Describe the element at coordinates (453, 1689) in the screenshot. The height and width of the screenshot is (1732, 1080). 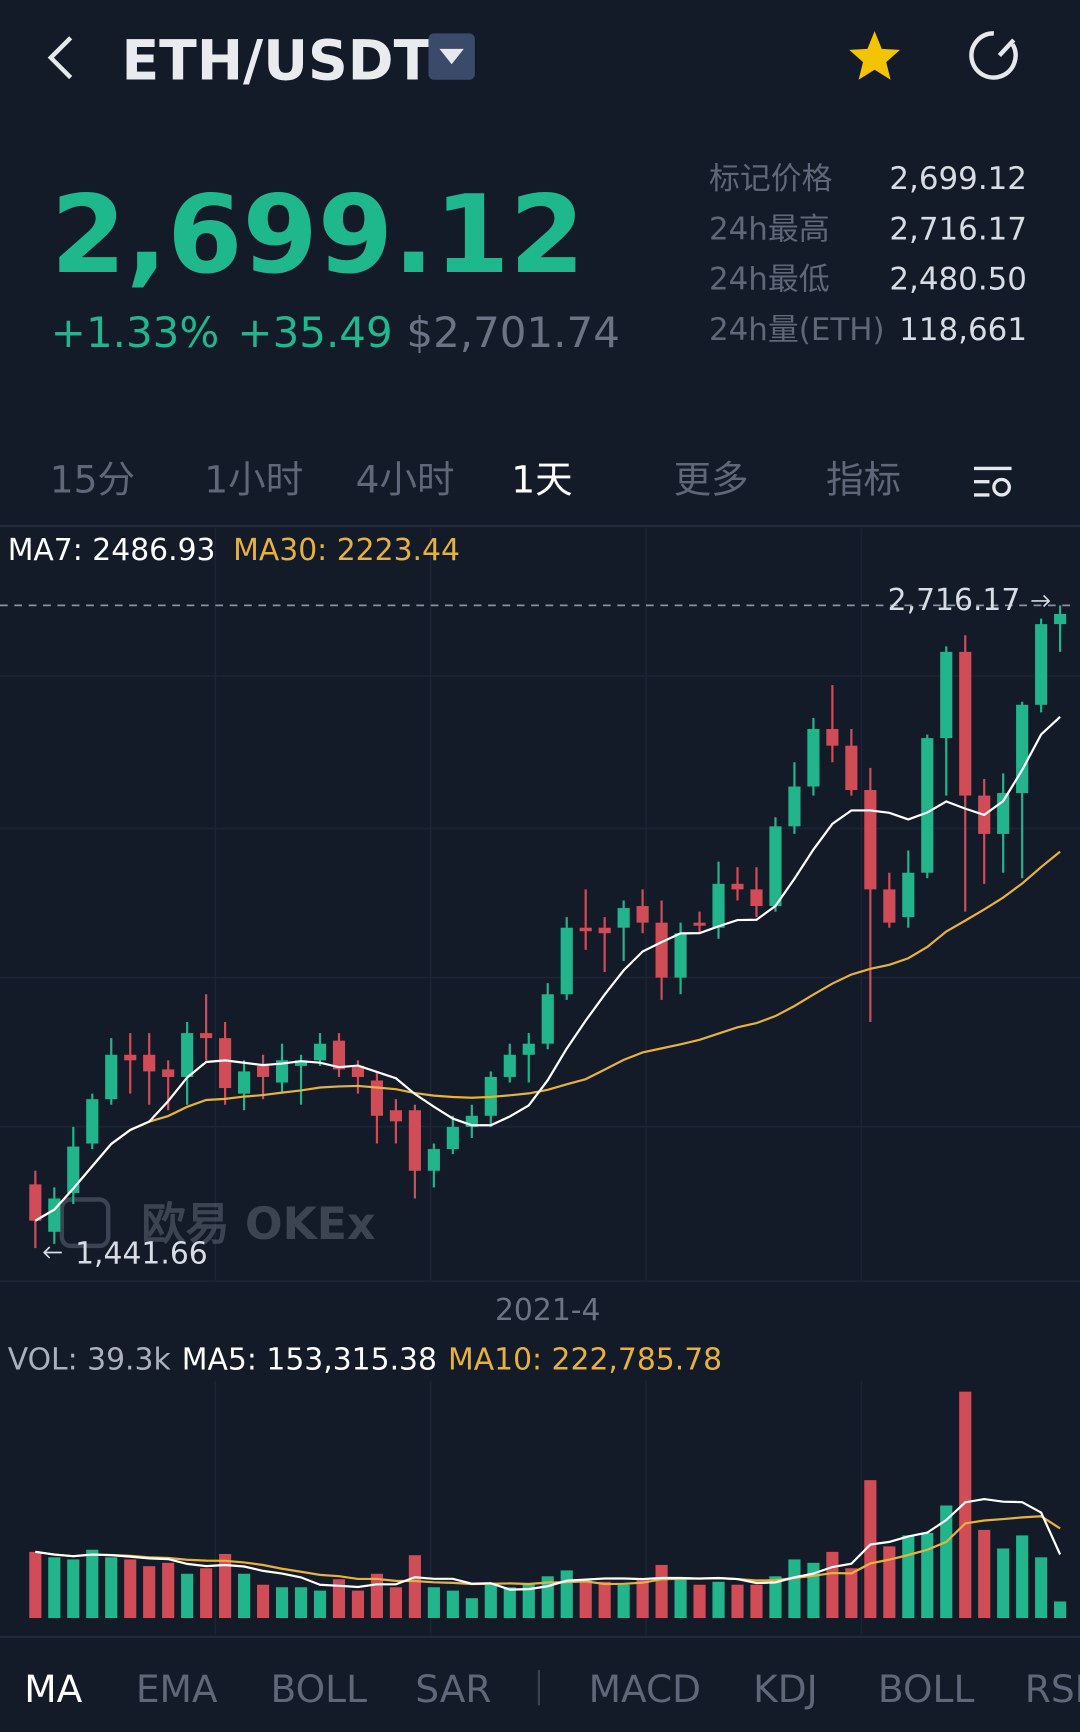
I see `indicator-tab: SAR` at that location.